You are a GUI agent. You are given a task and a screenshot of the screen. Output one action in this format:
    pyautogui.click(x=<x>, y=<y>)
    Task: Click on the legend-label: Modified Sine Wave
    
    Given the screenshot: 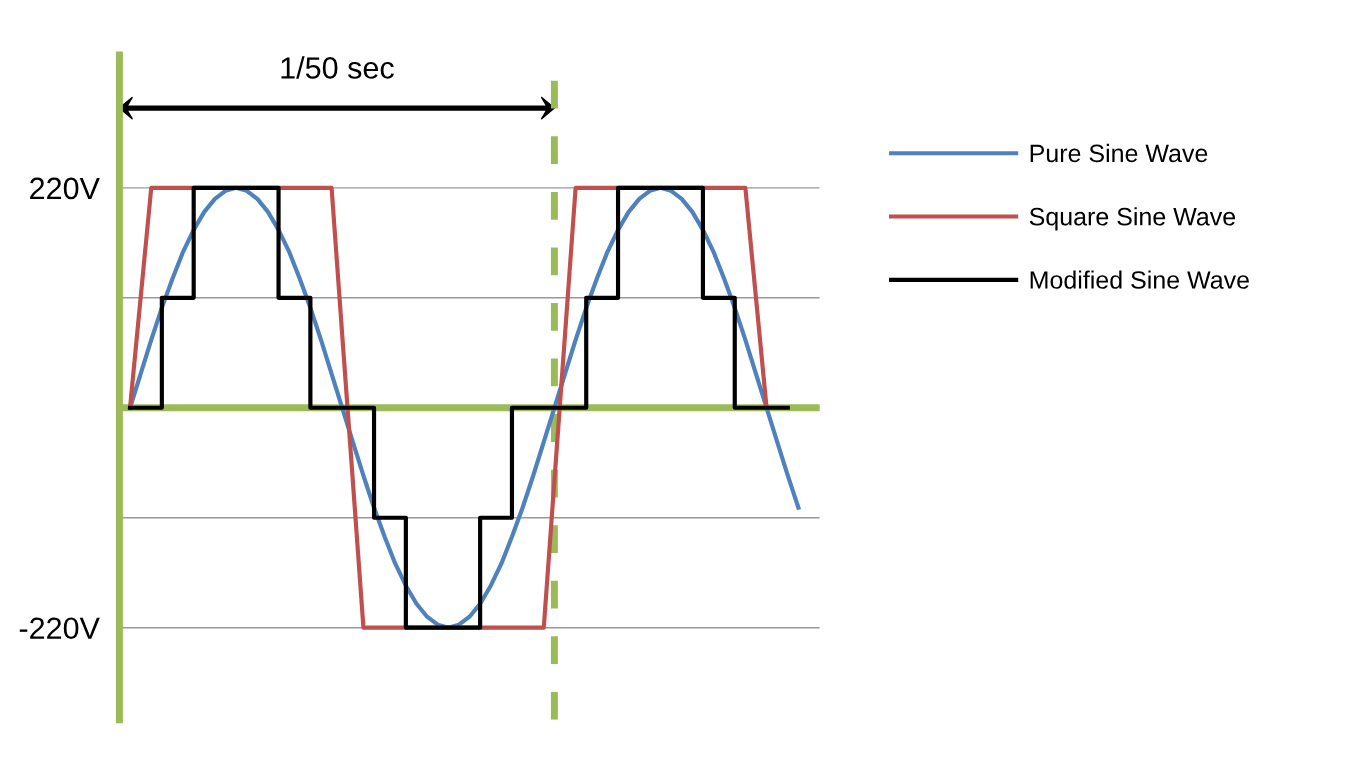 What is the action you would take?
    pyautogui.click(x=1139, y=279)
    